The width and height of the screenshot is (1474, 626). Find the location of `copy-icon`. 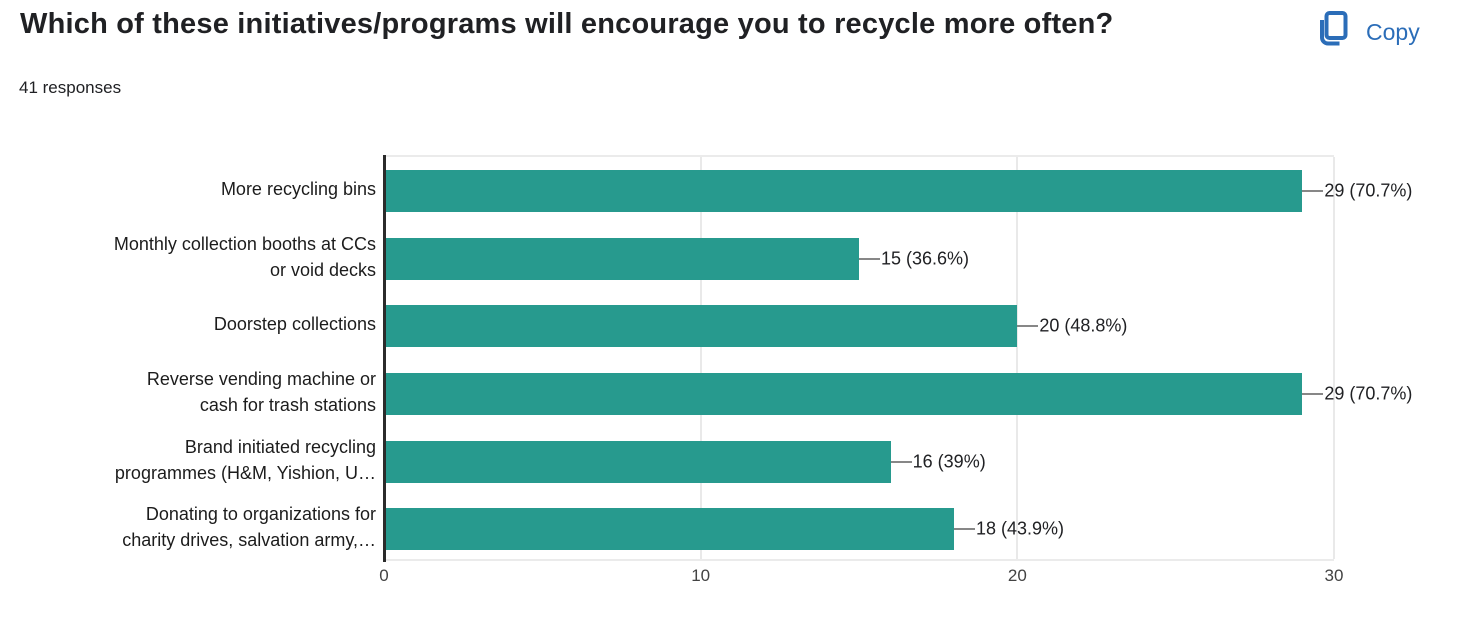

copy-icon is located at coordinates (1332, 32).